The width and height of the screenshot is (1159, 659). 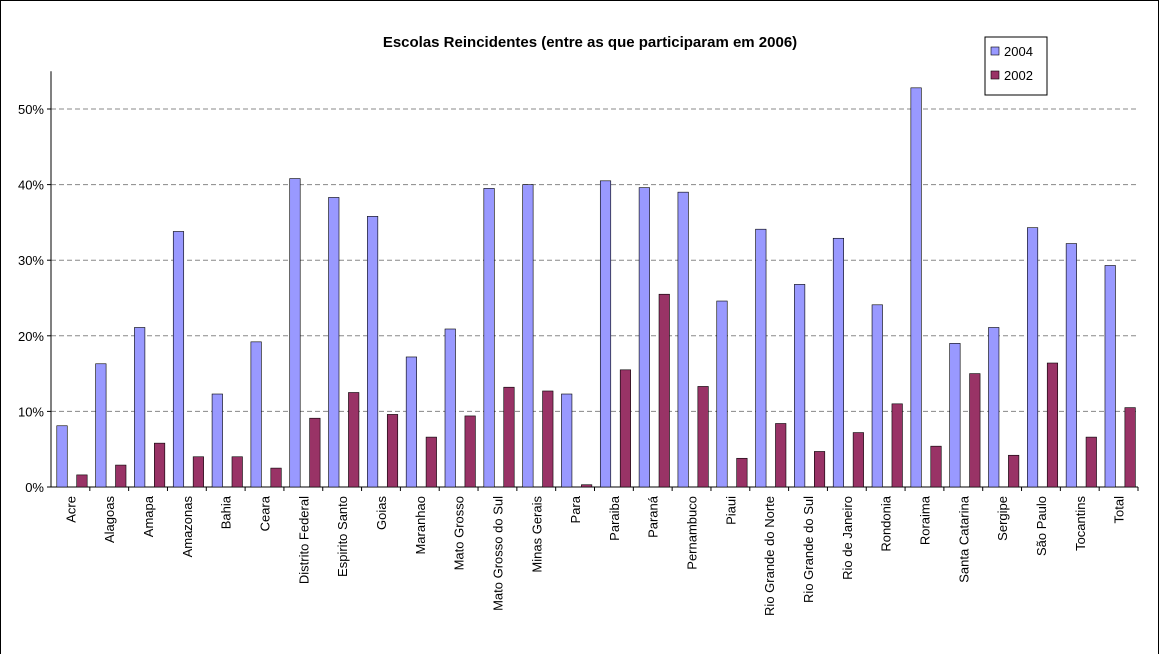 I want to click on x-tick-label: Para, so click(x=575, y=509).